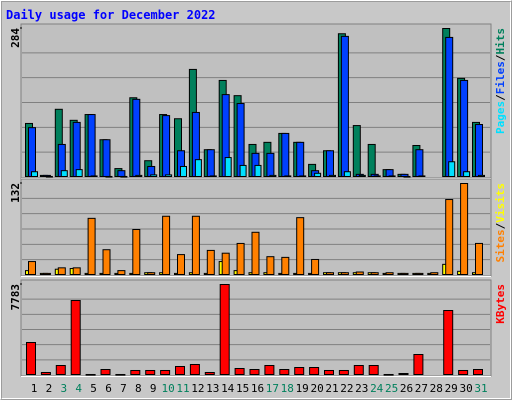 Image resolution: width=512 pixels, height=400 pixels. What do you see at coordinates (302, 388) in the screenshot?
I see `x-tick-label: 19` at bounding box center [302, 388].